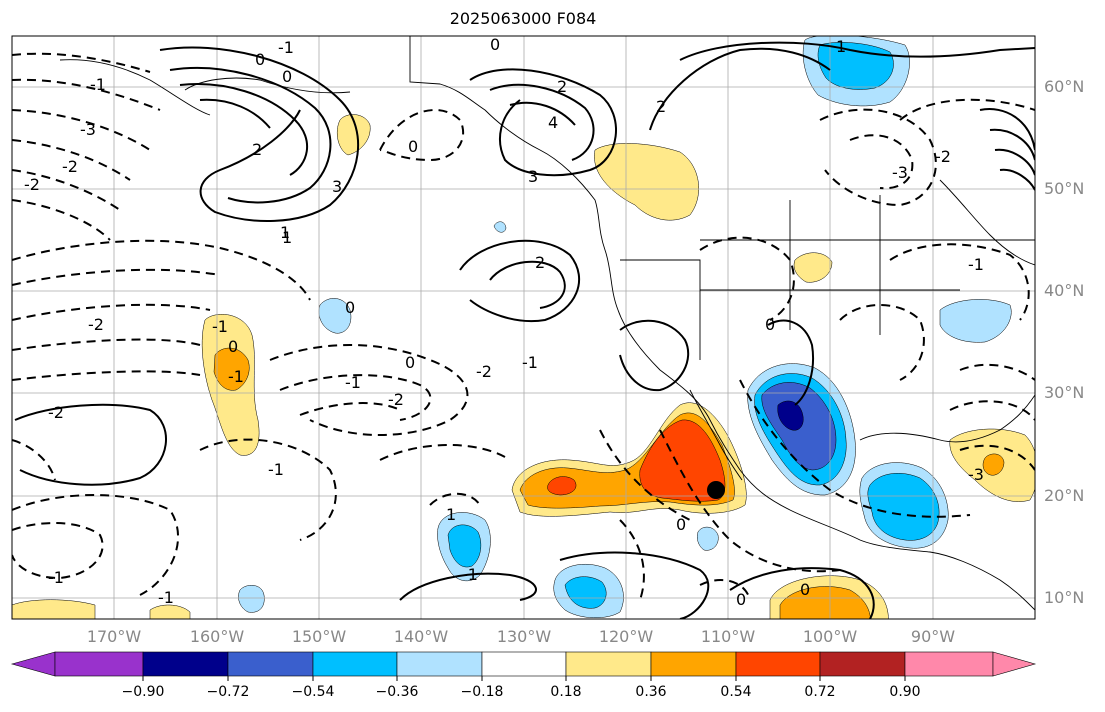 Image resolution: width=1105 pixels, height=712 pixels. I want to click on lon-label: 110°W, so click(728, 636).